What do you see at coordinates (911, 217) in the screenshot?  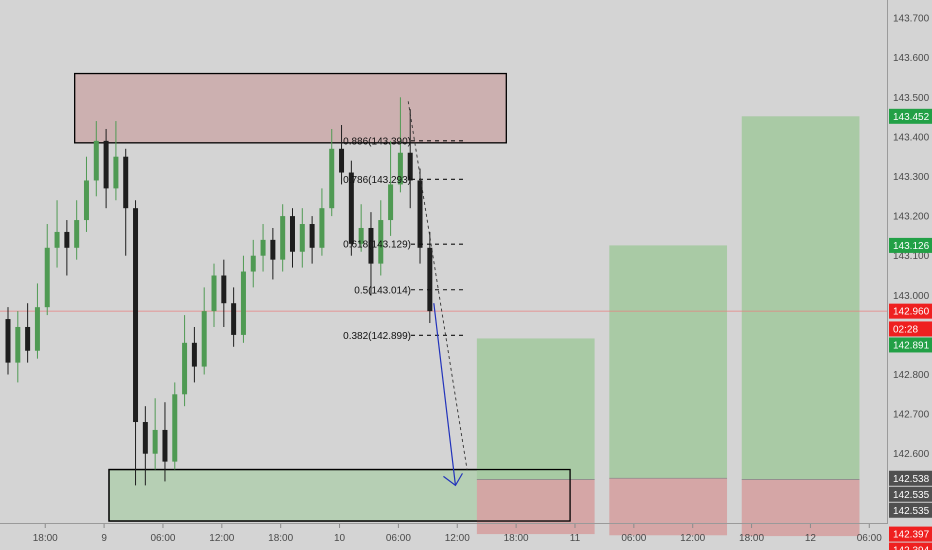 I see `price-tick-label: 143.200` at bounding box center [911, 217].